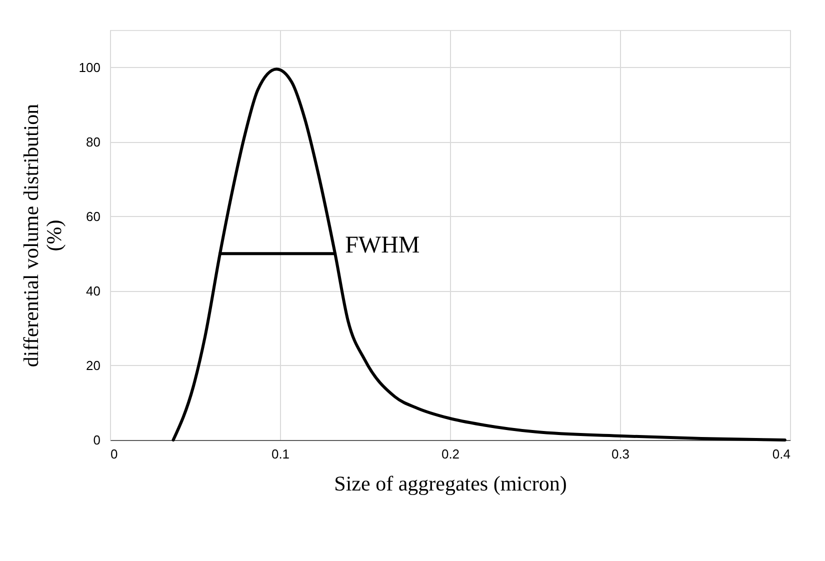  What do you see at coordinates (620, 454) in the screenshot?
I see `x-tick-label: 0.3` at bounding box center [620, 454].